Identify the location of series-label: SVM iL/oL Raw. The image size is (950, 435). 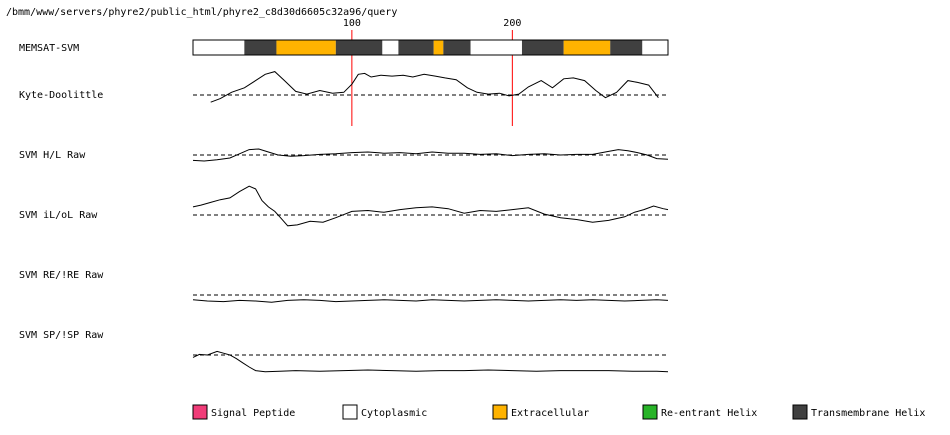
(58, 215).